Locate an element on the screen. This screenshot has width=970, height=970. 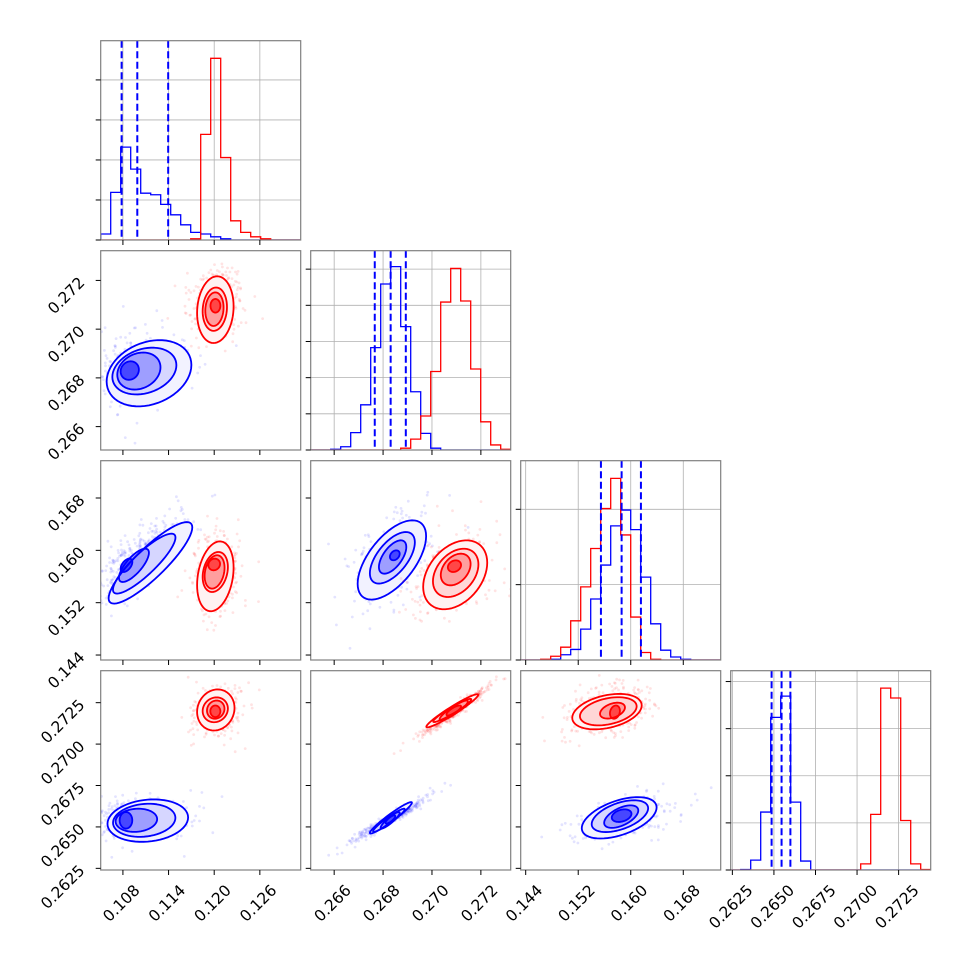
panel-frame is located at coordinates (411, 770).